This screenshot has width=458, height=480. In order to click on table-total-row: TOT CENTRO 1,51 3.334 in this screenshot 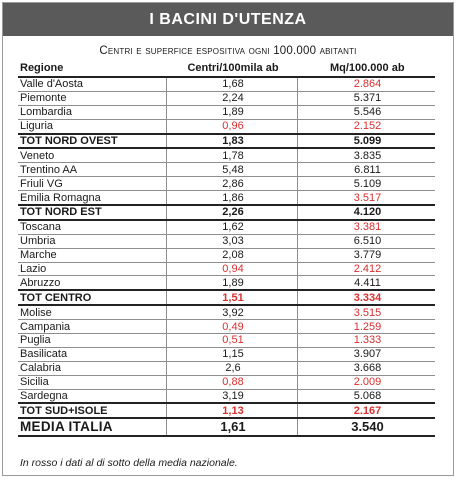, I will do `click(226, 298)`.